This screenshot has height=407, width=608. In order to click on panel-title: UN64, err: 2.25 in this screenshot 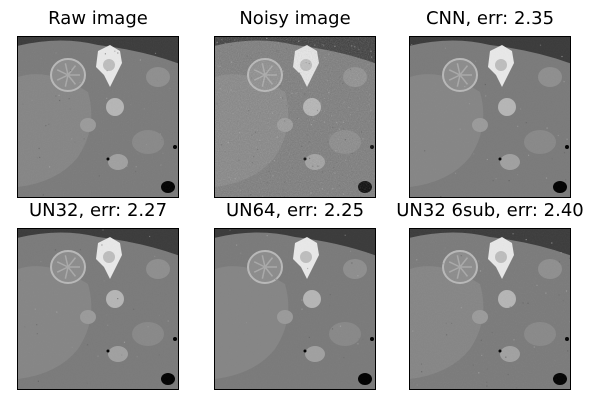, I will do `click(295, 210)`.